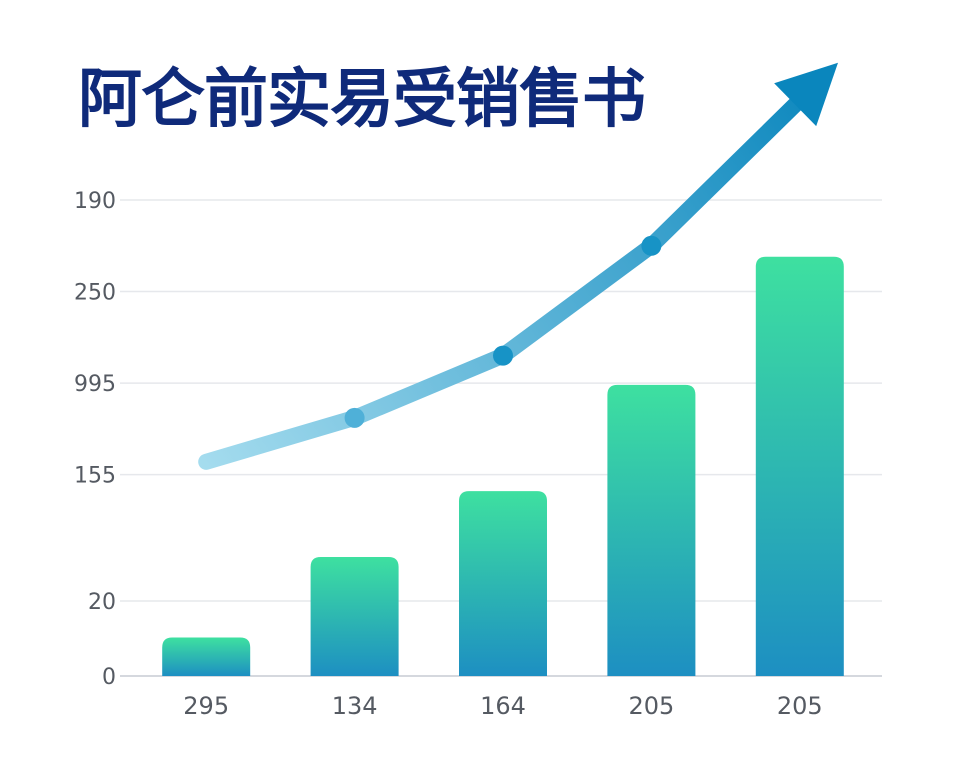 Image resolution: width=960 pixels, height=768 pixels. I want to click on x-tick-label: 295, so click(206, 706).